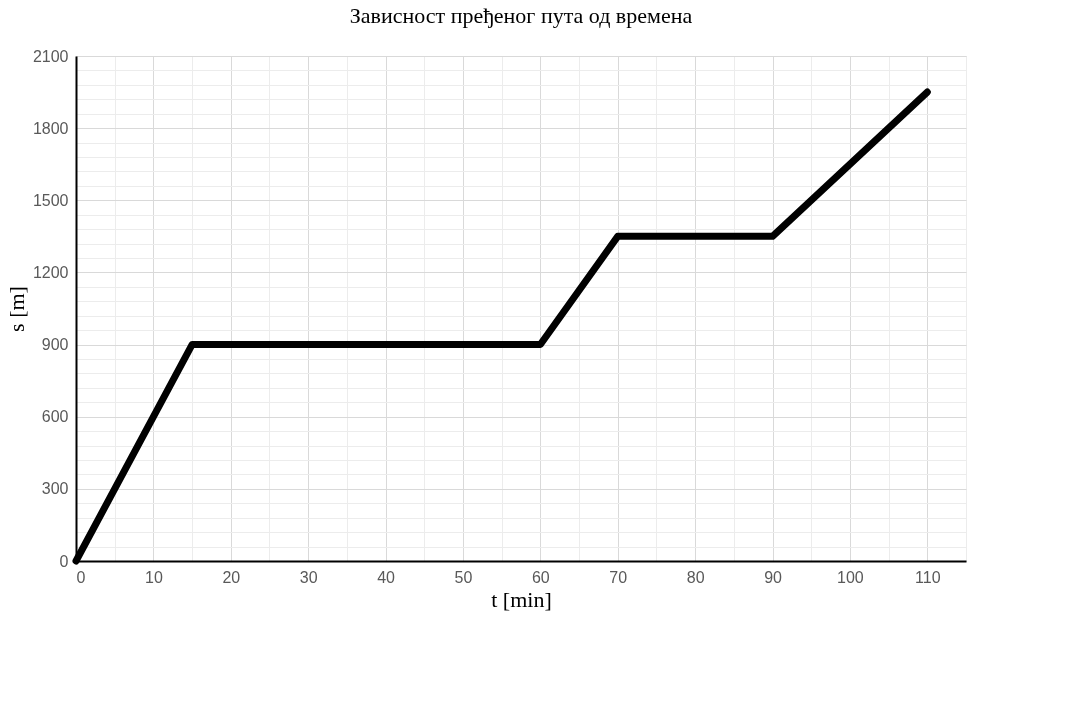  Describe the element at coordinates (50, 128) in the screenshot. I see `y-tick-label: 1800` at that location.